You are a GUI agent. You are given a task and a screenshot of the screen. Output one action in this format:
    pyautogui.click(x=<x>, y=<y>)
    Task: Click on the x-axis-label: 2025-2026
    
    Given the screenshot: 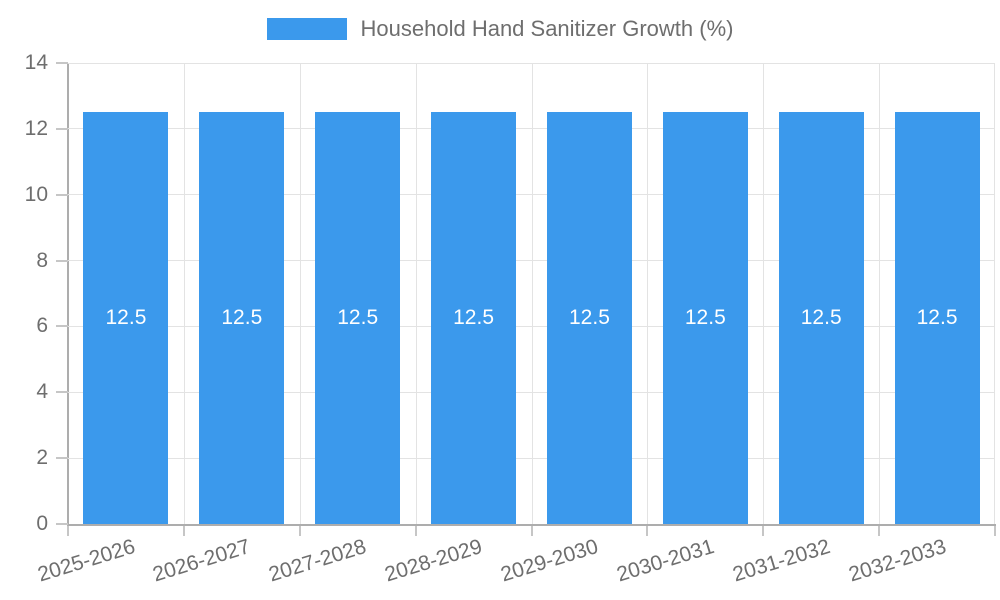 What is the action you would take?
    pyautogui.click(x=86, y=561)
    